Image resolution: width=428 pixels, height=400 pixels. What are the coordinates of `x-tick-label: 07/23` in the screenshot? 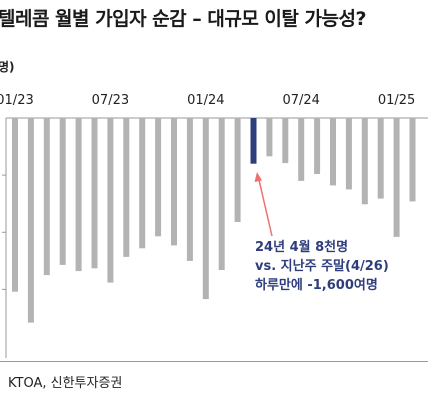 It's located at (110, 100).